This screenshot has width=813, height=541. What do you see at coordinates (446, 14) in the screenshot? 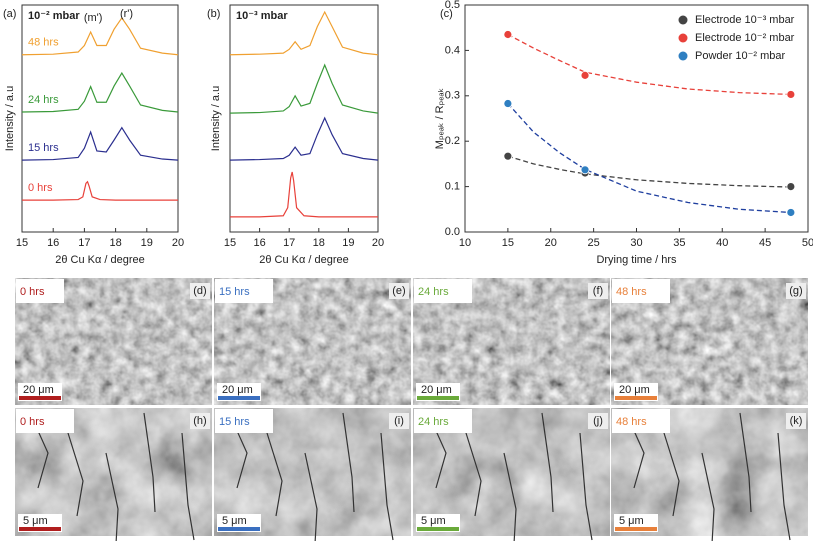
I see `panel-label: (c)` at bounding box center [446, 14].